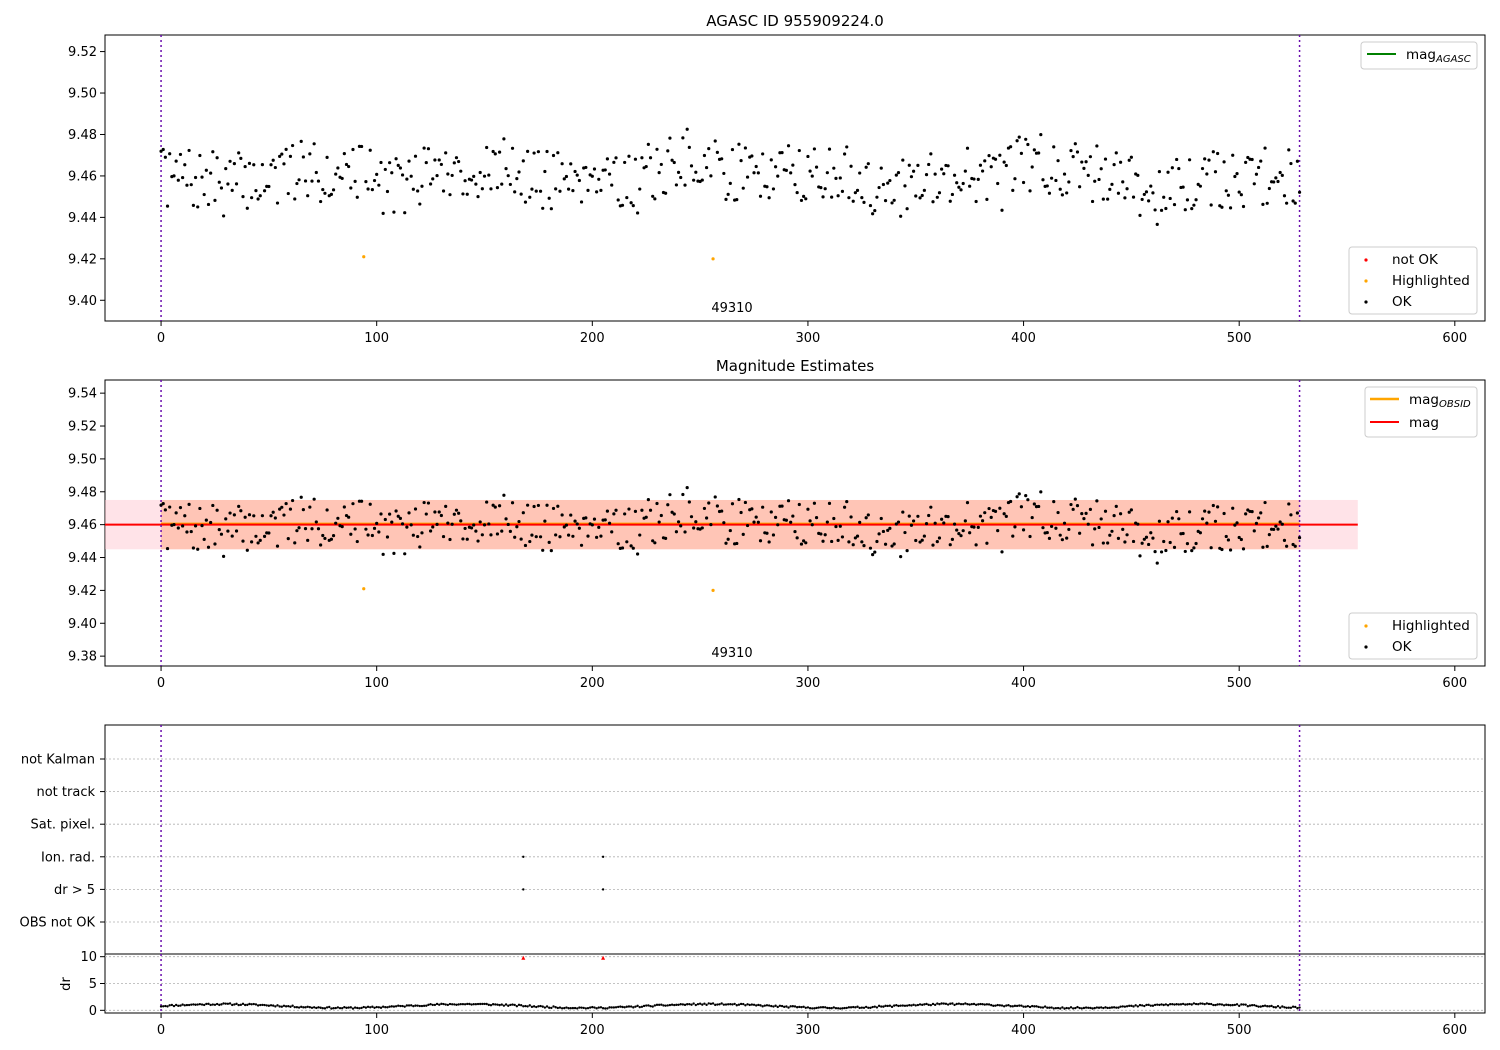 The image size is (1500, 1050). Describe the element at coordinates (376, 683) in the screenshot. I see `x-tick-label: 100` at that location.